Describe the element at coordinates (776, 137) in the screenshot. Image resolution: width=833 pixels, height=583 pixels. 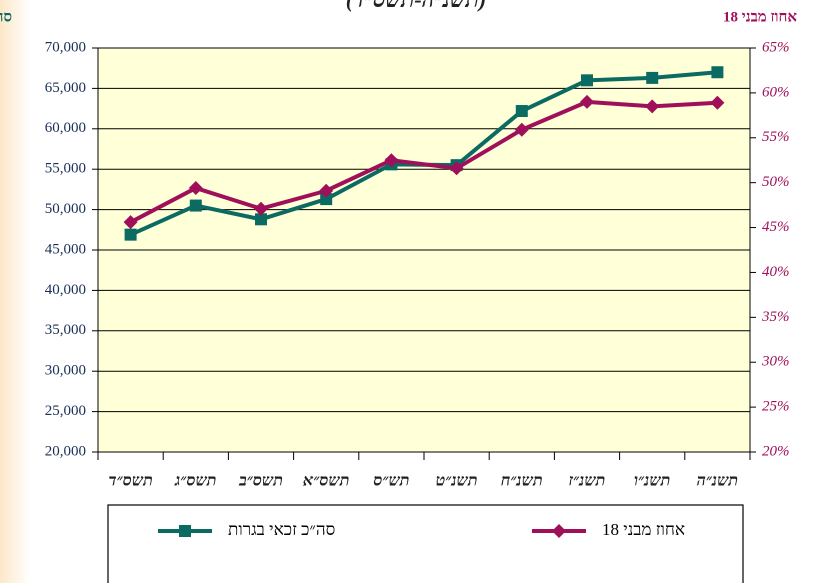
I see `y2-tick-label: 55%` at that location.